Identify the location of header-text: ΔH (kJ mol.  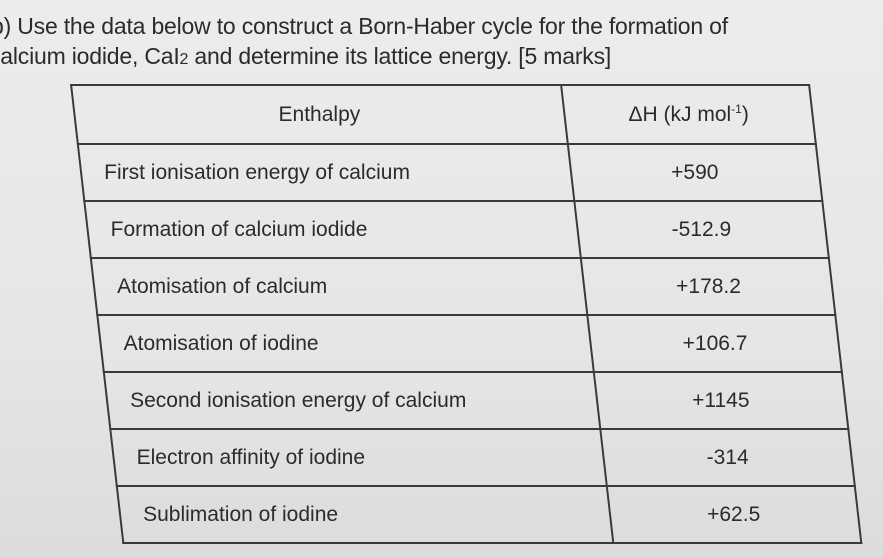
(679, 114).